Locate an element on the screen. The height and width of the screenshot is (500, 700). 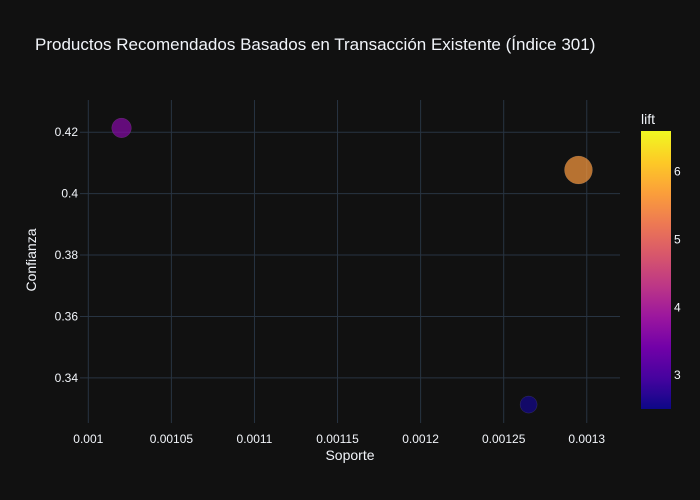
x-tick-label: 0.00105 is located at coordinates (172, 439).